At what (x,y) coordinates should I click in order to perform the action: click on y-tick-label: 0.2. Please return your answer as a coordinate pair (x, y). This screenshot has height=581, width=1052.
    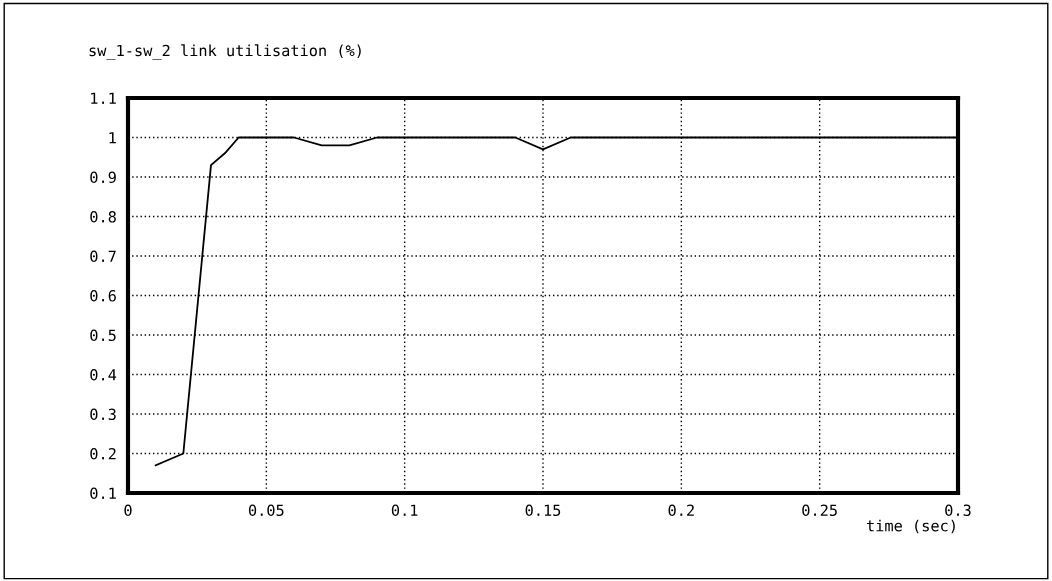
    Looking at the image, I should click on (103, 454).